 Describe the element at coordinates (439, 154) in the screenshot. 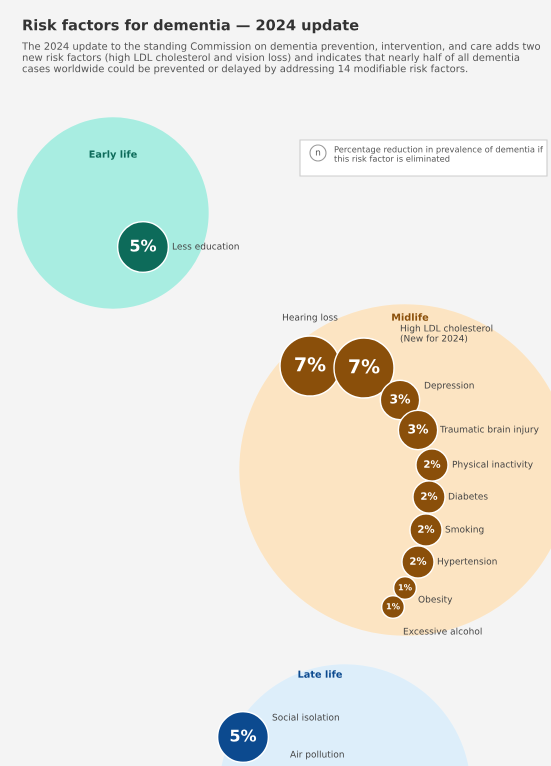

I see `text: Percentage reduction in prevalence of dementia if this risk factor is eliminated` at that location.